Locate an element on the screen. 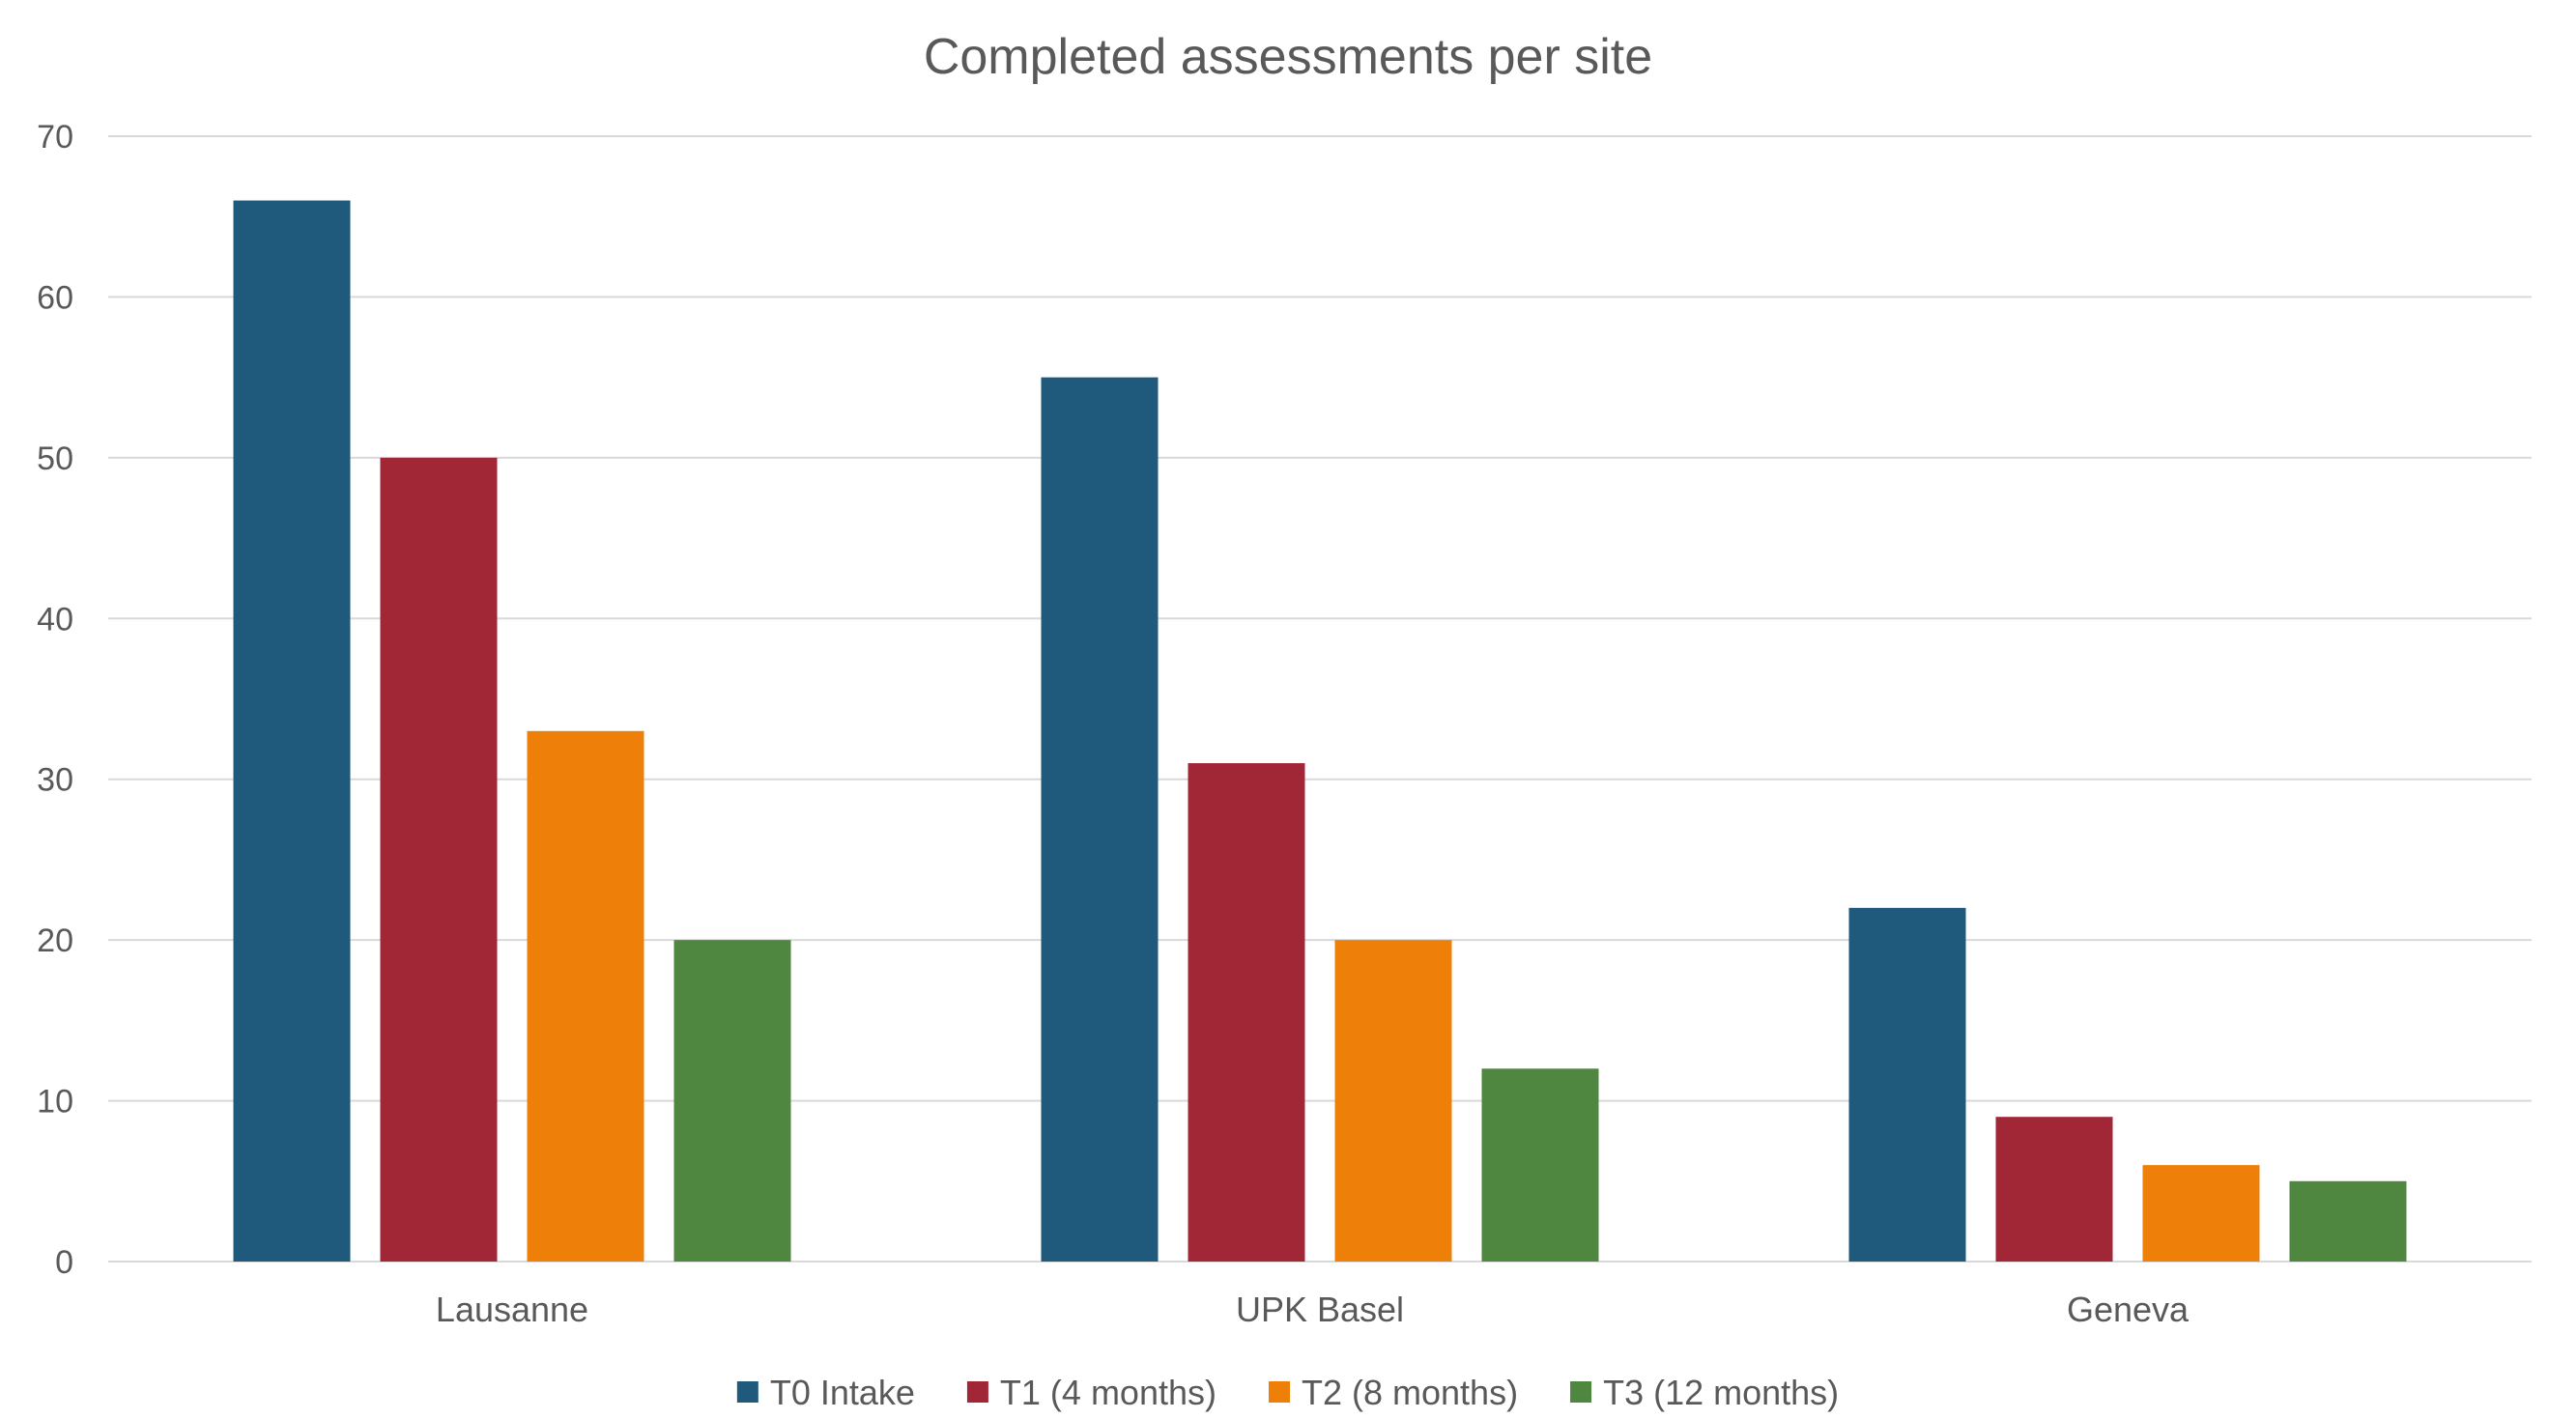 Image resolution: width=2576 pixels, height=1419 pixels. legend-item: T0 Intake is located at coordinates (826, 1393).